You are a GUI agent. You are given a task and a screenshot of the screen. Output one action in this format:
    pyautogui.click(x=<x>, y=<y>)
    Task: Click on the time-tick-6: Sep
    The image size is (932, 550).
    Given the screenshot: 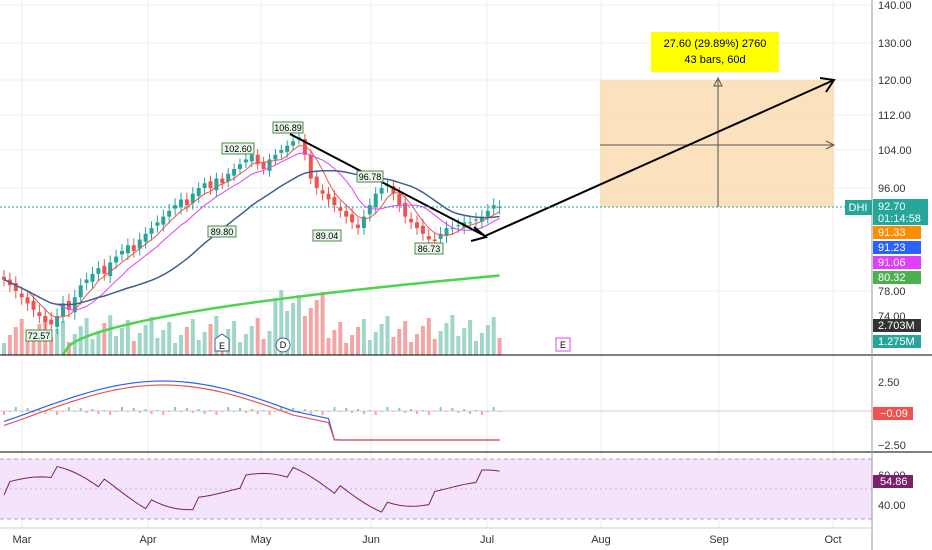 What is the action you would take?
    pyautogui.click(x=719, y=540)
    